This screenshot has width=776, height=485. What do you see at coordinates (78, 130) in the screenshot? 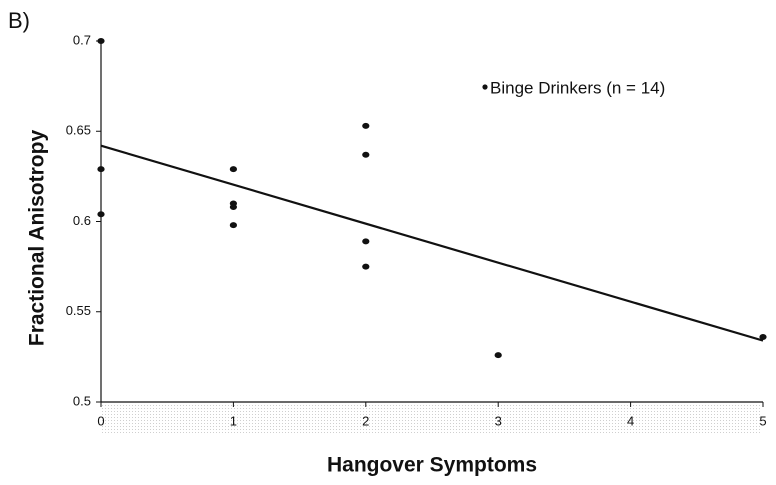
I see `y-tick-label: 0.65` at bounding box center [78, 130].